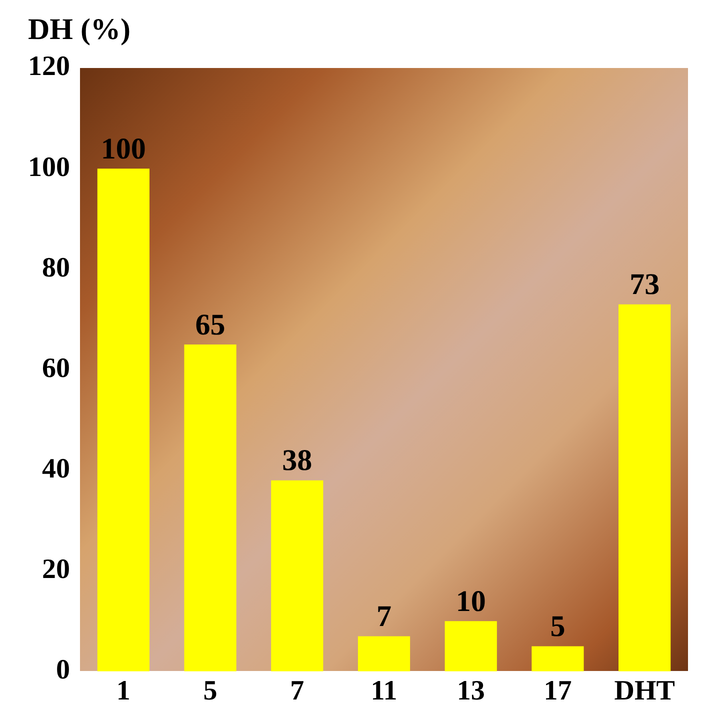  I want to click on x-tick-label: DHT, so click(645, 690).